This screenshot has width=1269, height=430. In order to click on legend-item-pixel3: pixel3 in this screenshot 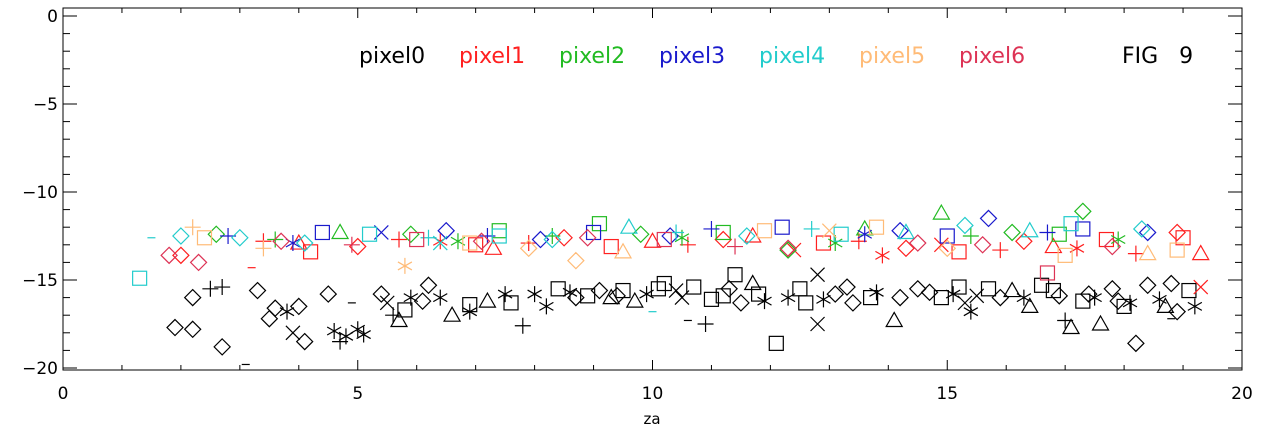, I will do `click(692, 56)`.